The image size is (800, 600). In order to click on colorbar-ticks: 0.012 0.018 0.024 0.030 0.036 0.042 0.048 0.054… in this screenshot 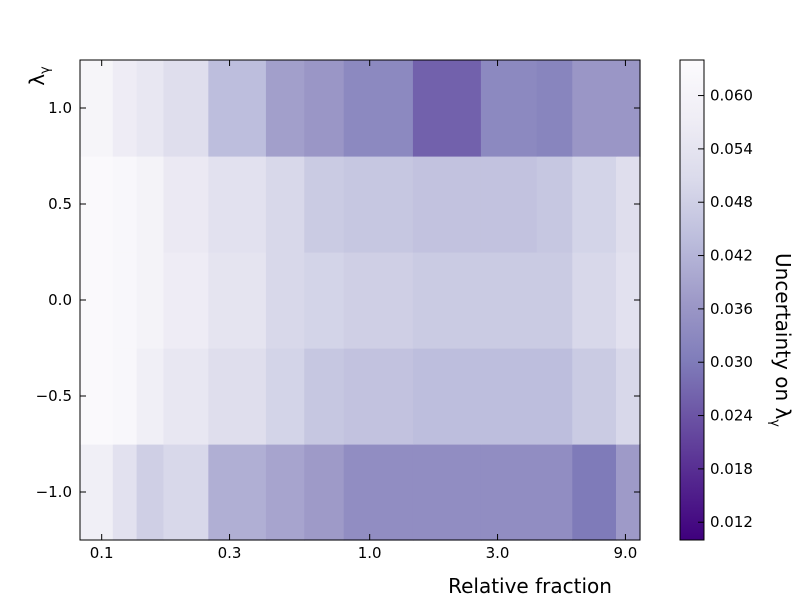, I will do `click(725, 309)`.